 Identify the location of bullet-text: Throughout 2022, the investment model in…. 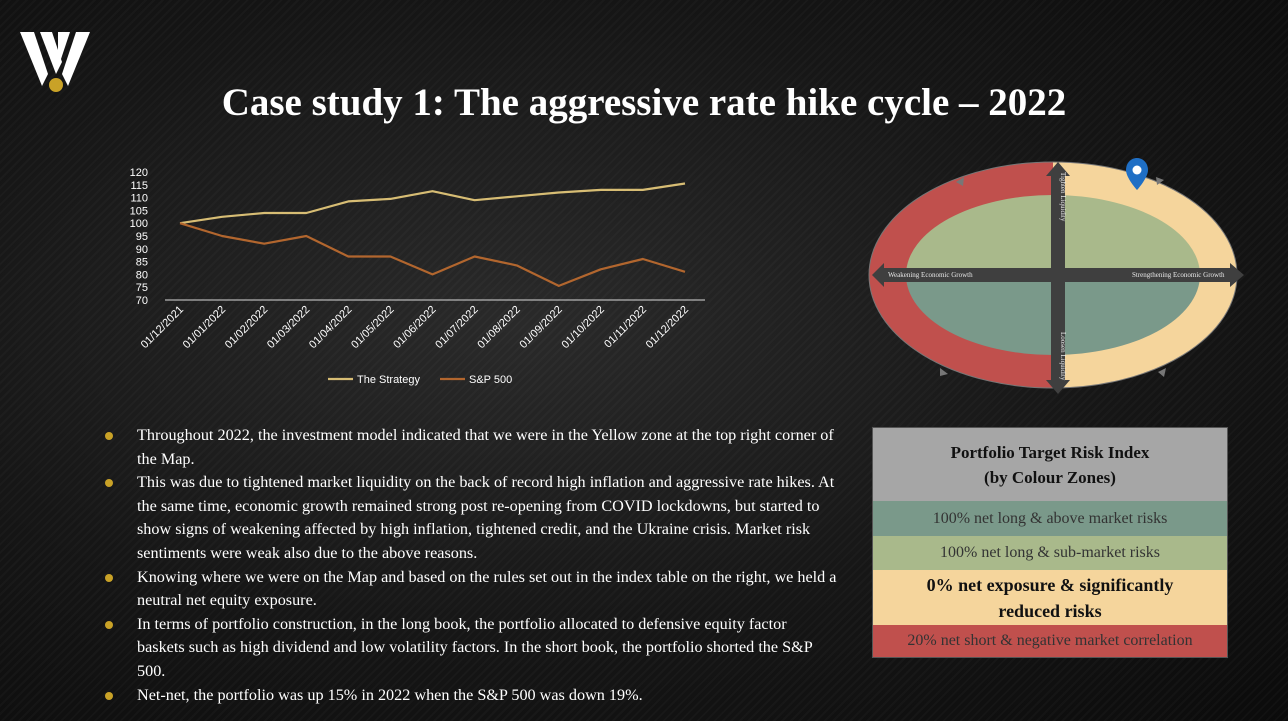
(485, 447).